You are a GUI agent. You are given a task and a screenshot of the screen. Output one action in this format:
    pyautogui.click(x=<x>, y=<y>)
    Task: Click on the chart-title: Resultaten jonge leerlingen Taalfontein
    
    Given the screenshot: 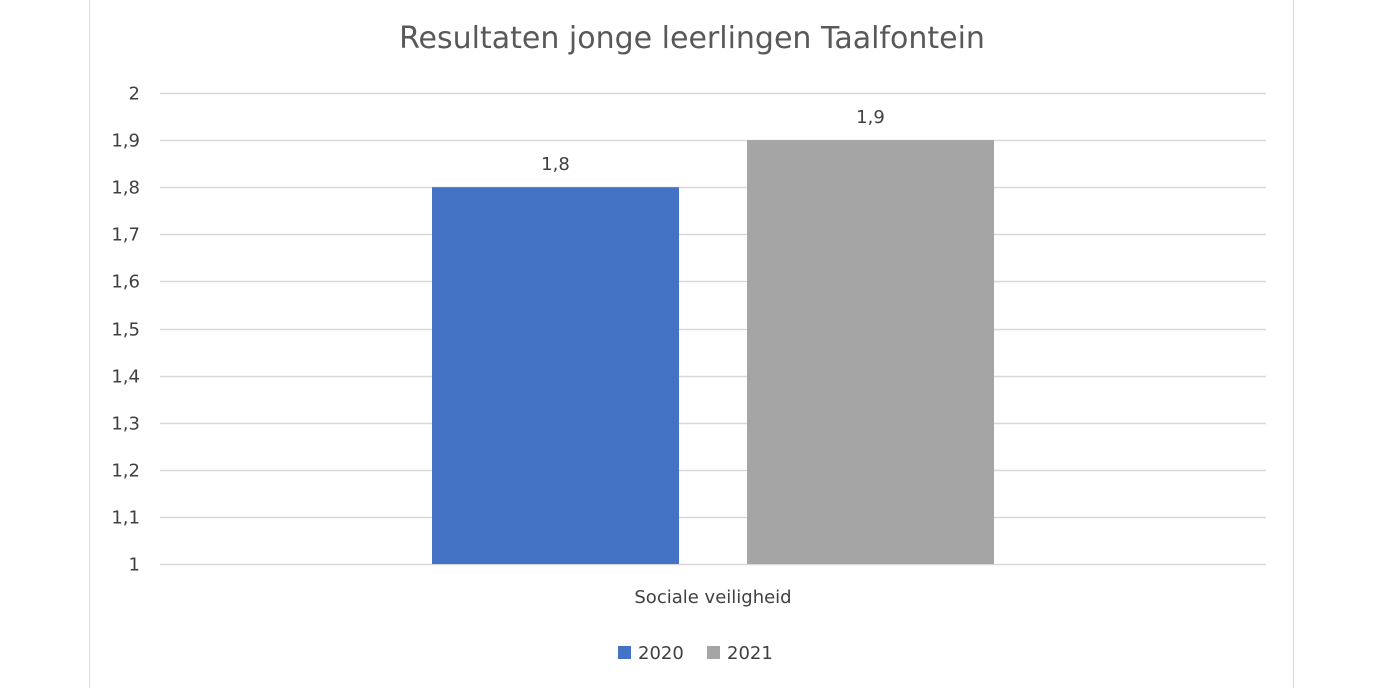 What is the action you would take?
    pyautogui.click(x=692, y=38)
    